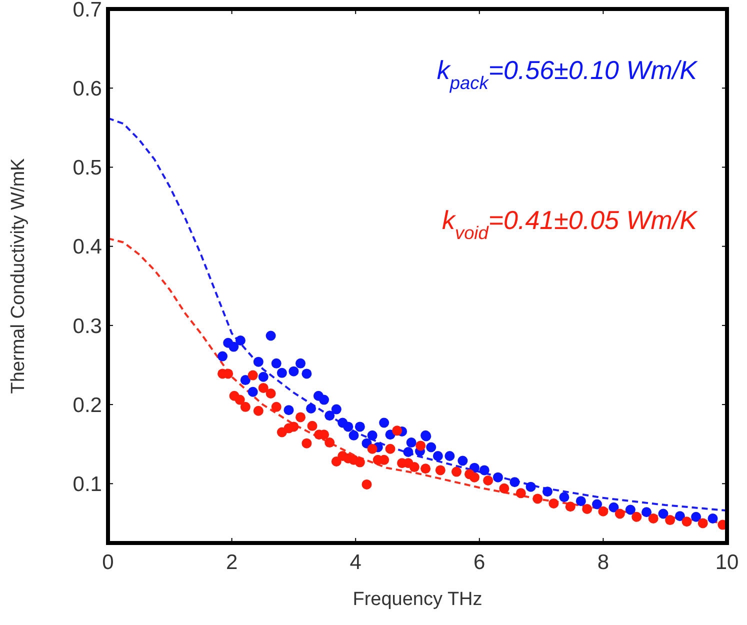 The width and height of the screenshot is (747, 625). What do you see at coordinates (87, 168) in the screenshot?
I see `y-tick-label: 0.5` at bounding box center [87, 168].